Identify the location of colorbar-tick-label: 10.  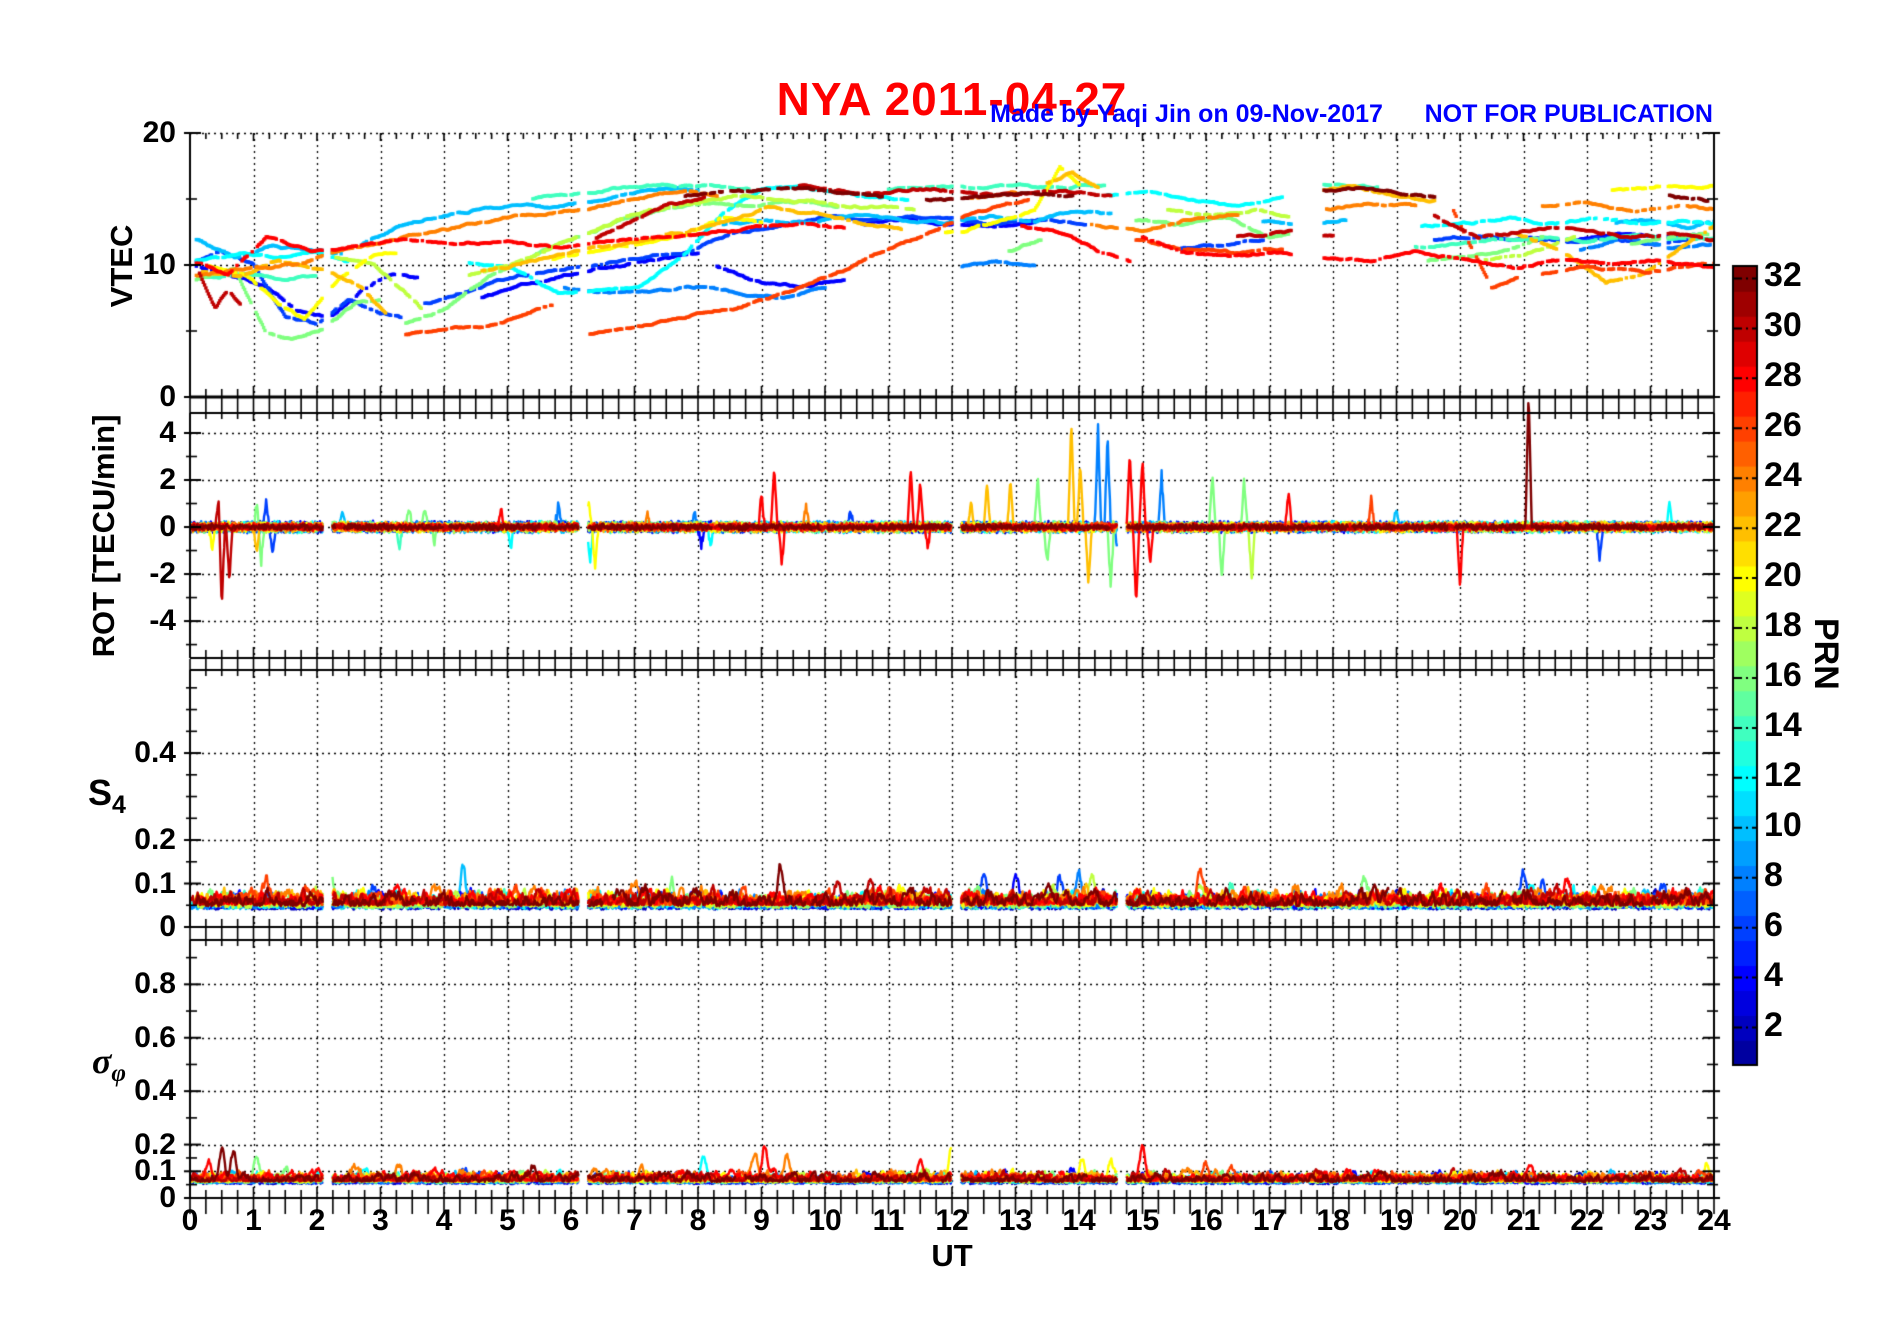
(1783, 824).